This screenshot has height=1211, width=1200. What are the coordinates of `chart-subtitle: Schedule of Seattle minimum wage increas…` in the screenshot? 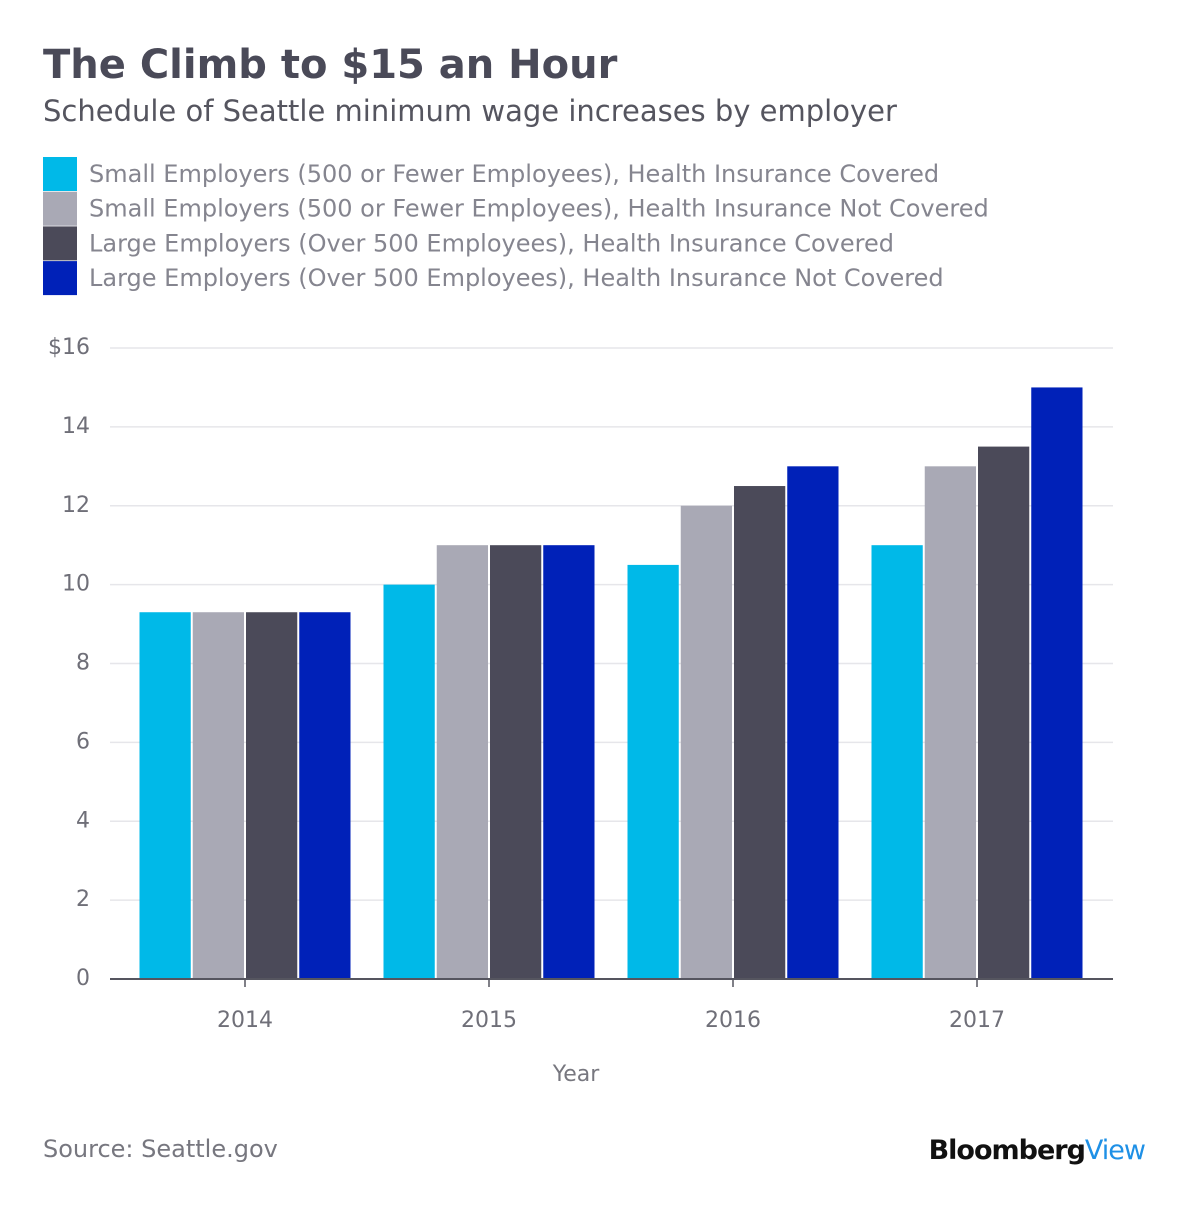 It's located at (470, 111).